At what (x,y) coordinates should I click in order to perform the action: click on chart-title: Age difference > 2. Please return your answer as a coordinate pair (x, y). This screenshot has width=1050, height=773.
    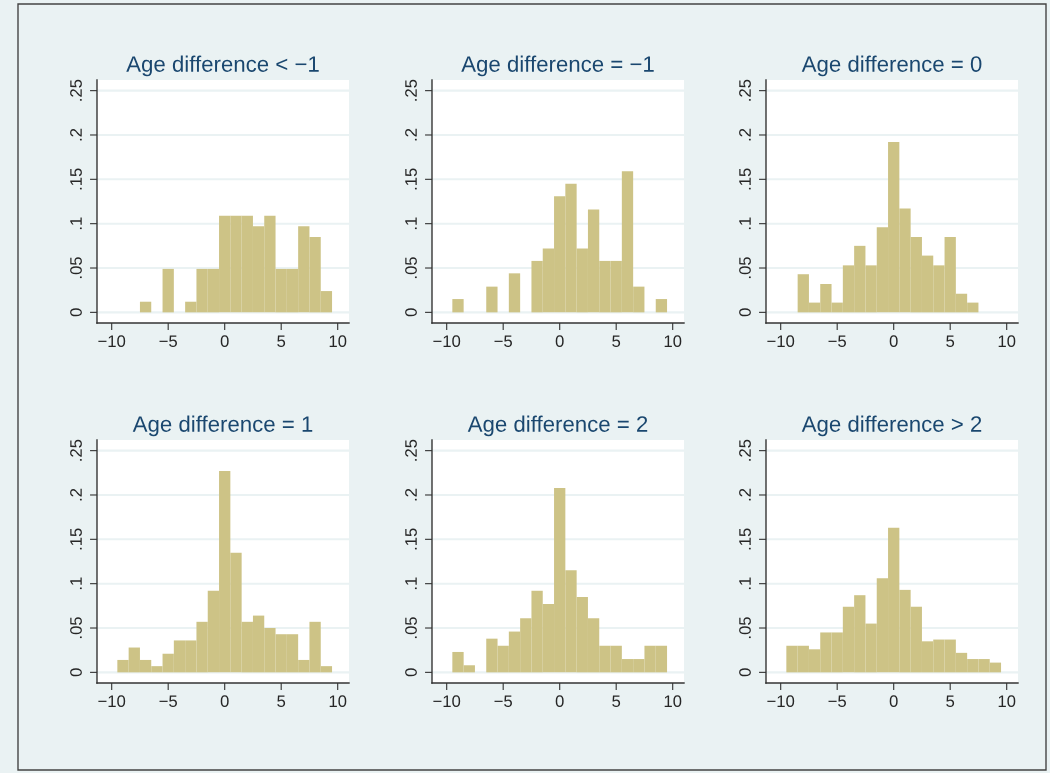
    Looking at the image, I should click on (891, 426).